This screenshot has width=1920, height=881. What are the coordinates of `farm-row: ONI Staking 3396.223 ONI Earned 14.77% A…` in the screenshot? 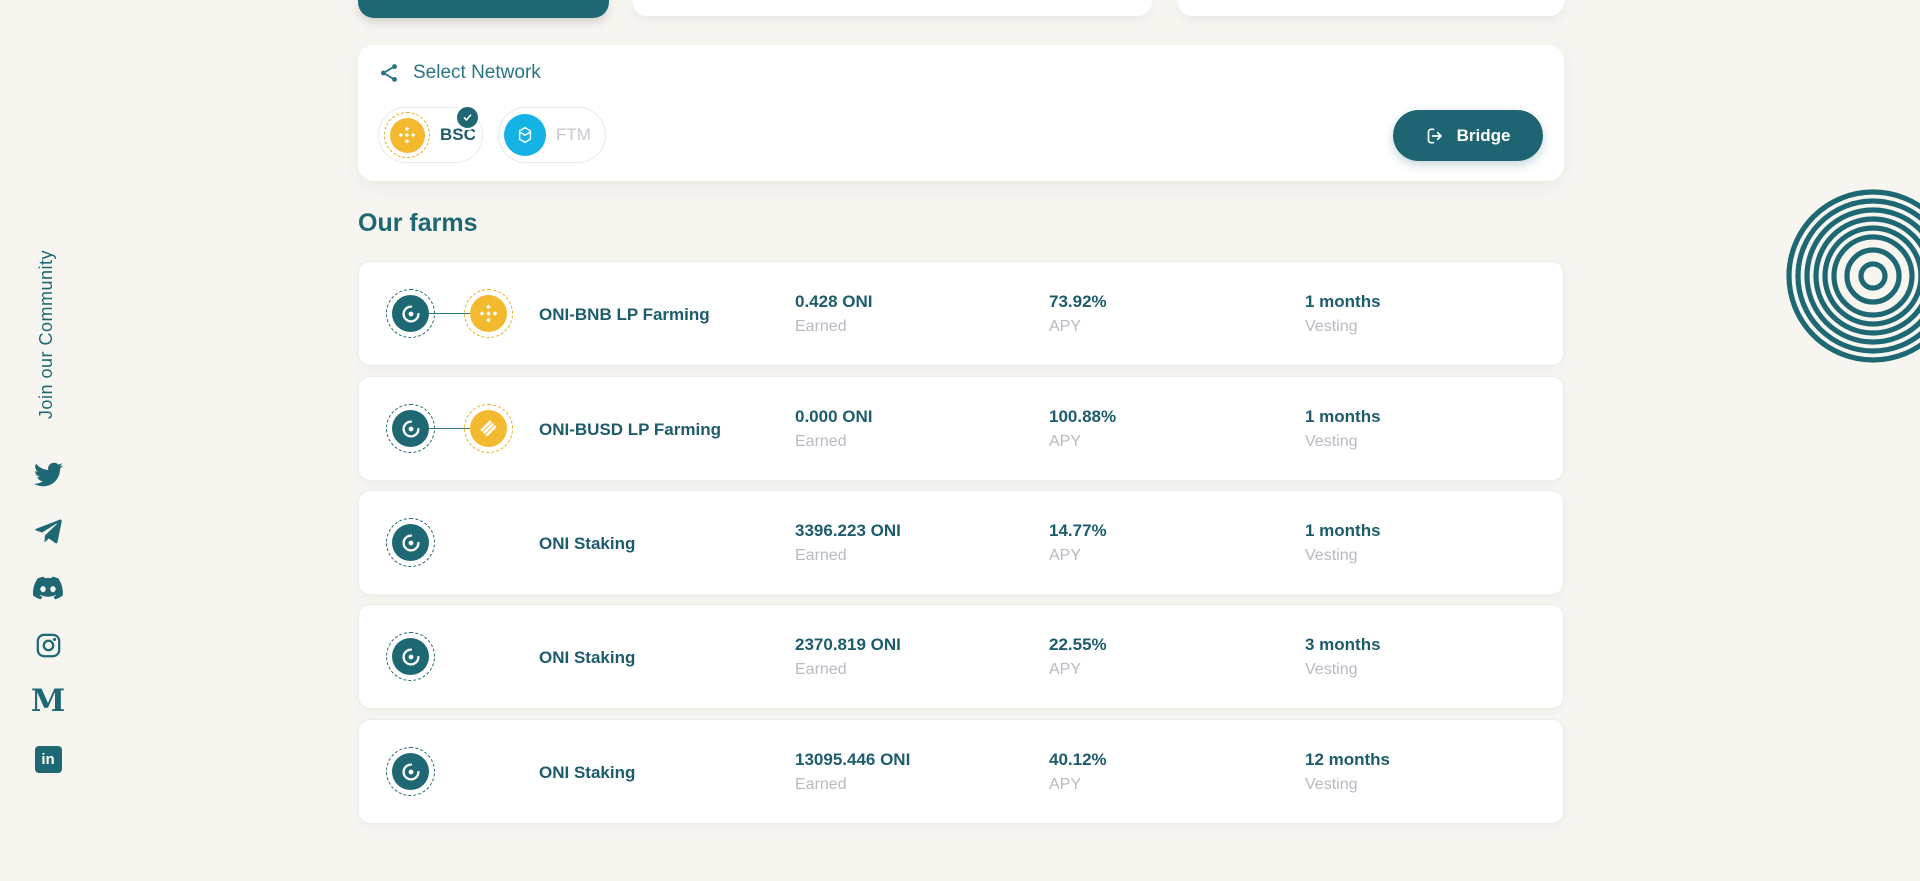 It's located at (961, 542).